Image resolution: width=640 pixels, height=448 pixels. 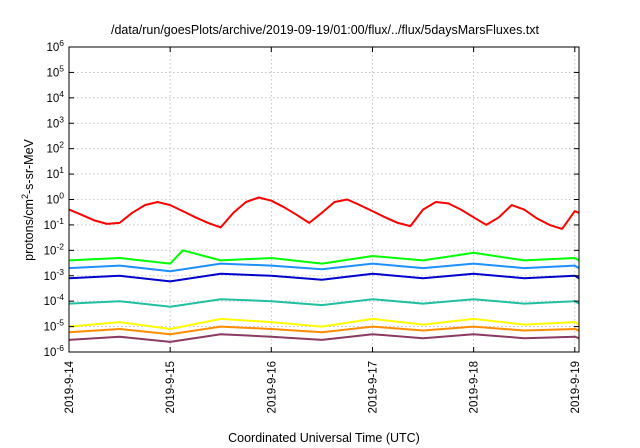 I want to click on x-tick-label: 2019-9-19, so click(x=576, y=387).